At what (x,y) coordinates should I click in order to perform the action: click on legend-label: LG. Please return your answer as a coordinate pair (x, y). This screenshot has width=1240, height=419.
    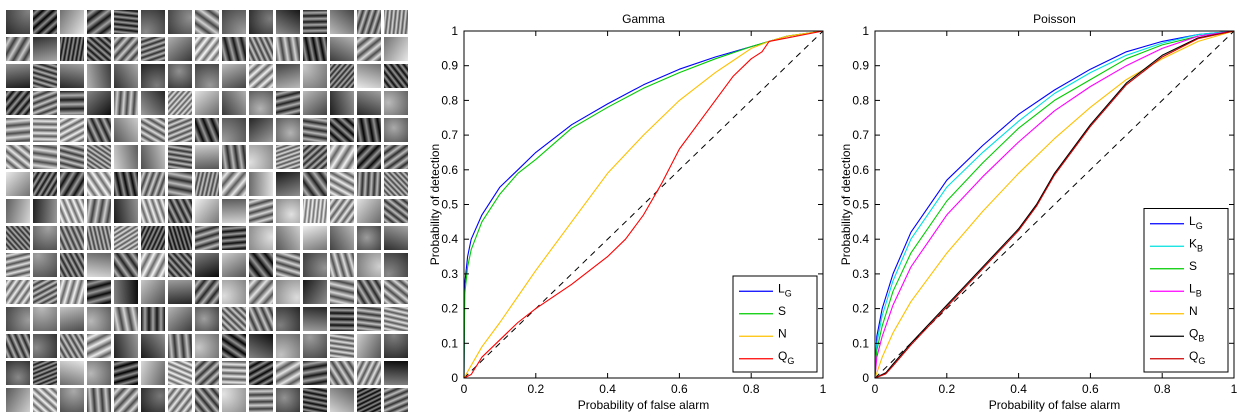
    Looking at the image, I should click on (785, 289).